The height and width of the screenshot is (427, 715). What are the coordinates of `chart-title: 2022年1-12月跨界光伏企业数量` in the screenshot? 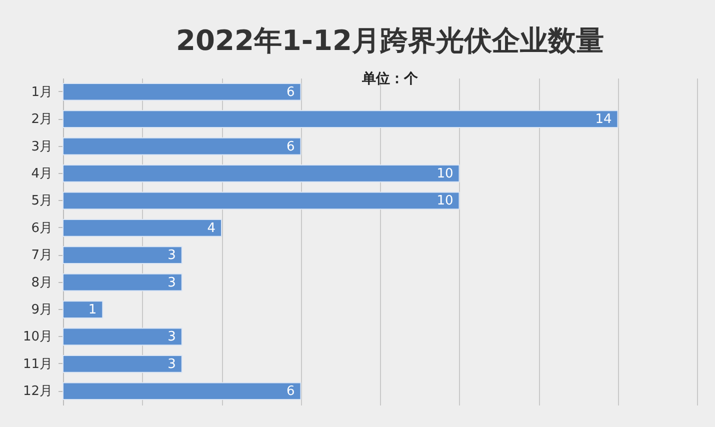 It's located at (390, 40).